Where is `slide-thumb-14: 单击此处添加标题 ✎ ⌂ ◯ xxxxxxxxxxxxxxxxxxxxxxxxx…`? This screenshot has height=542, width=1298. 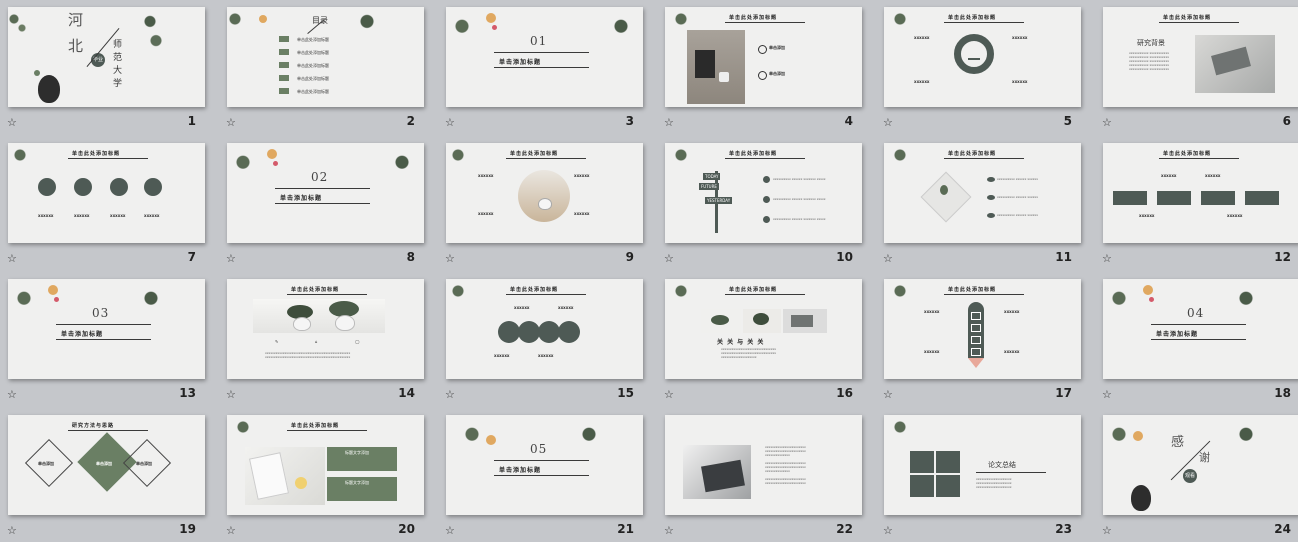
slide-thumb-14: 单击此处添加标题 ✎ ⌂ ◯ xxxxxxxxxxxxxxxxxxxxxxxxx… is located at coordinates (328, 339).